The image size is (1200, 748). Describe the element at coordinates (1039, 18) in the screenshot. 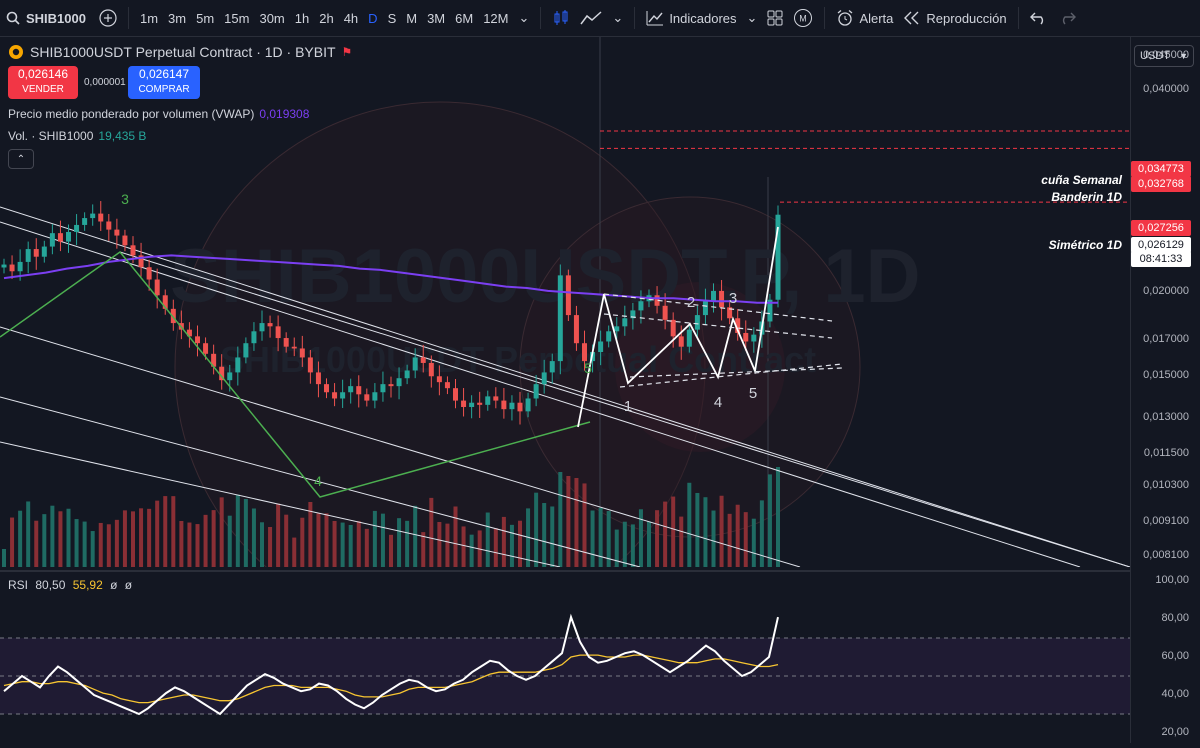

I see `undo-button` at that location.